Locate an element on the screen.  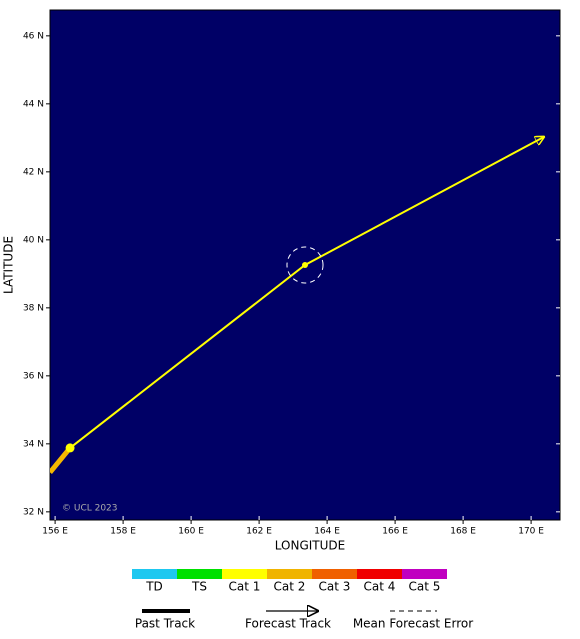
y-tick-label: 44 N is located at coordinates (33, 104).